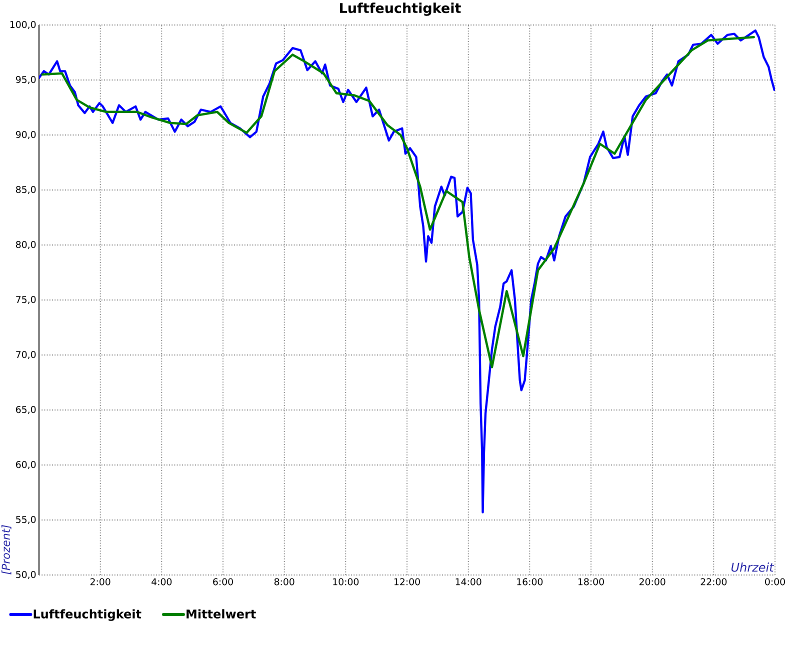 The image size is (800, 650). Describe the element at coordinates (26, 245) in the screenshot. I see `y-tick-label: 80,0` at that location.